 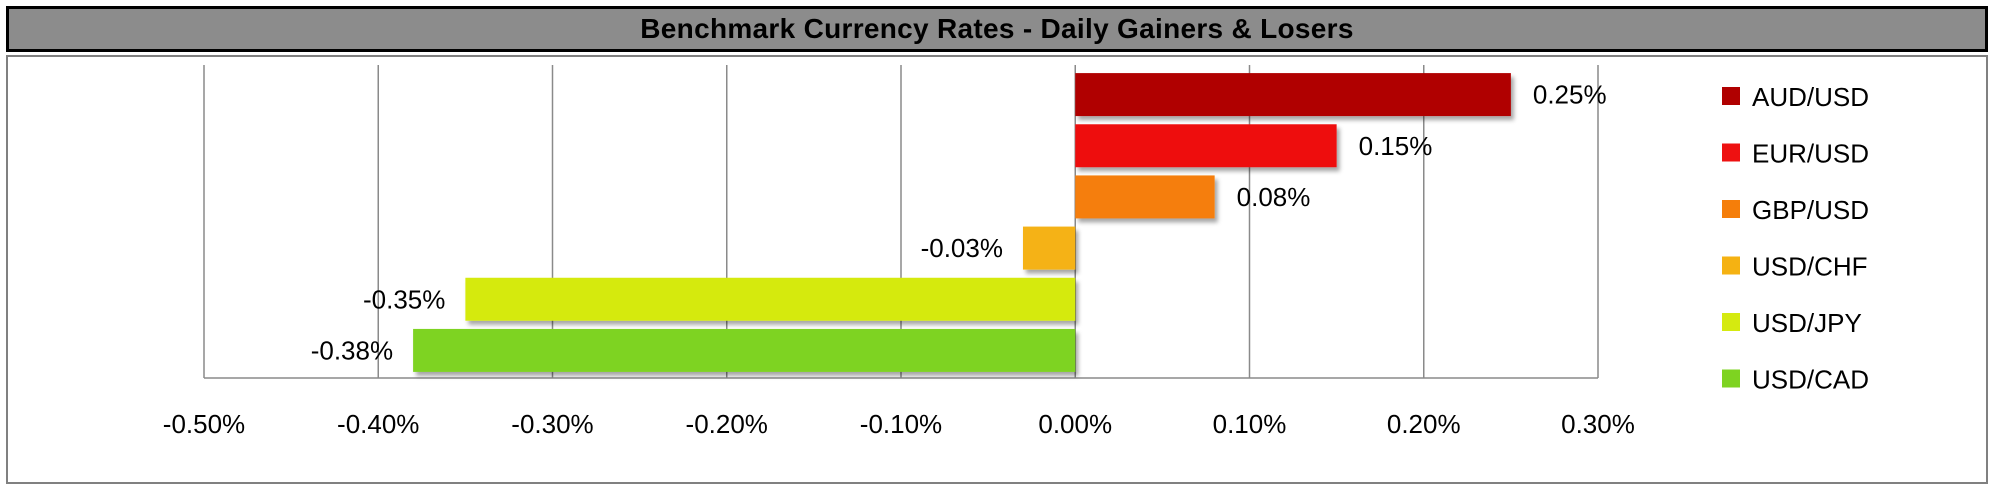 What do you see at coordinates (1810, 380) in the screenshot?
I see `legend-entry: USD/CAD` at bounding box center [1810, 380].